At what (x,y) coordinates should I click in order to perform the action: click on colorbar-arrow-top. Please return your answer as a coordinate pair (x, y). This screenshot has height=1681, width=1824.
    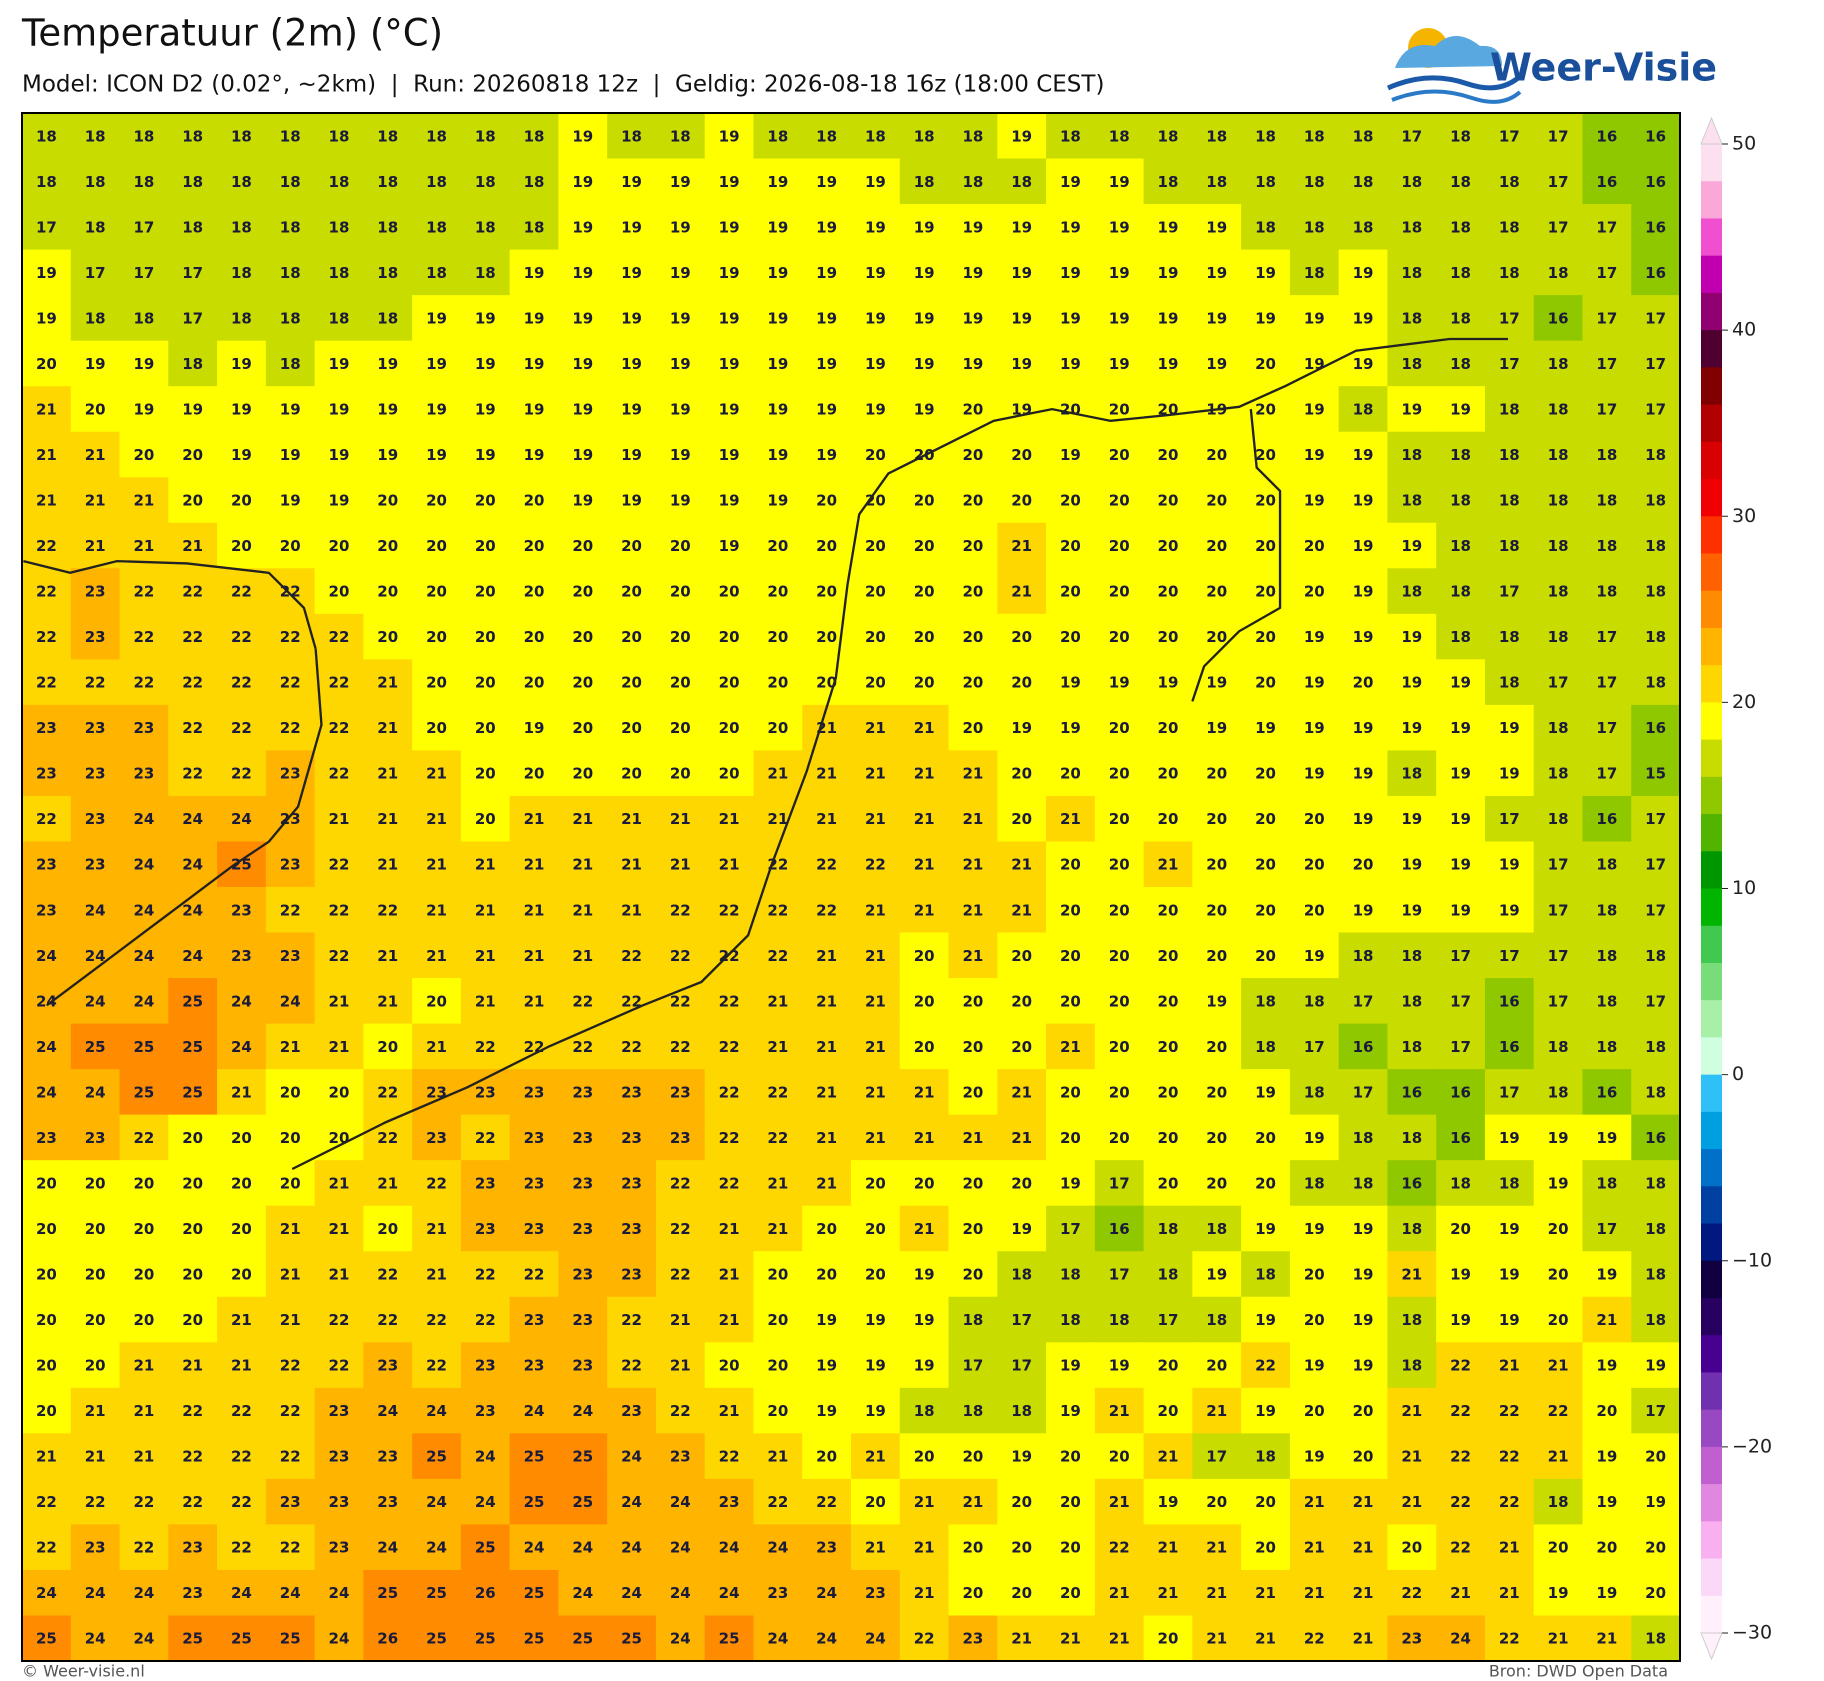
    Looking at the image, I should click on (1711, 130).